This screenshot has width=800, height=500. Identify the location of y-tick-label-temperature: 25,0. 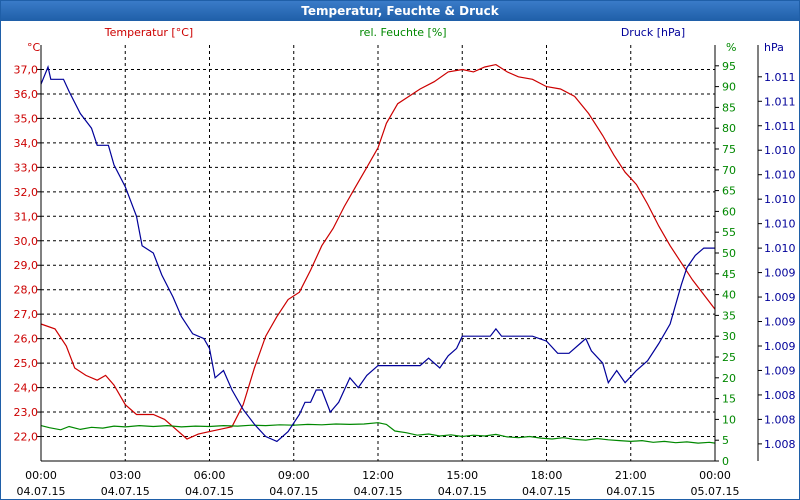
(26, 363).